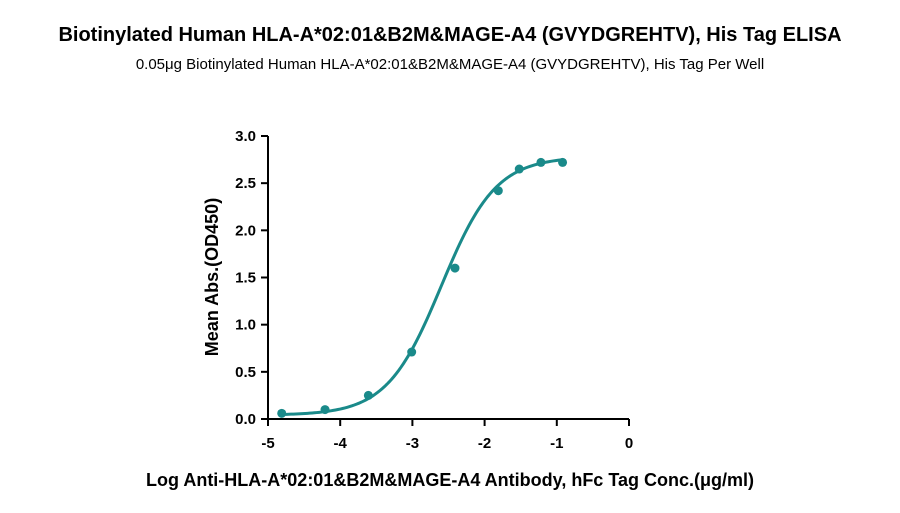 The height and width of the screenshot is (513, 900). Describe the element at coordinates (245, 419) in the screenshot. I see `y-tick-label: 0.0` at that location.